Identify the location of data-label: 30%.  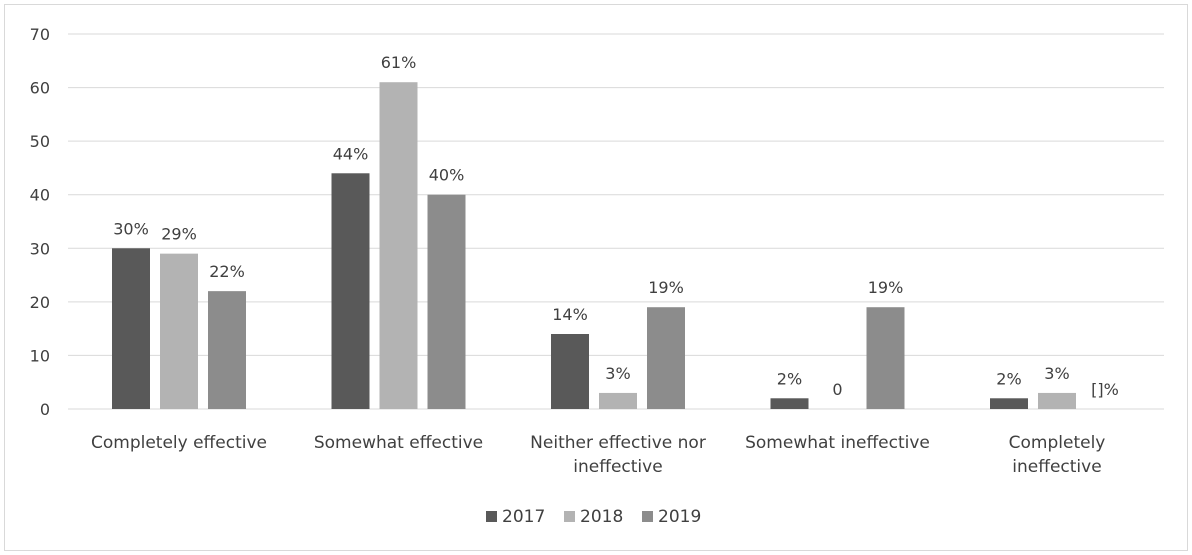
(131, 228).